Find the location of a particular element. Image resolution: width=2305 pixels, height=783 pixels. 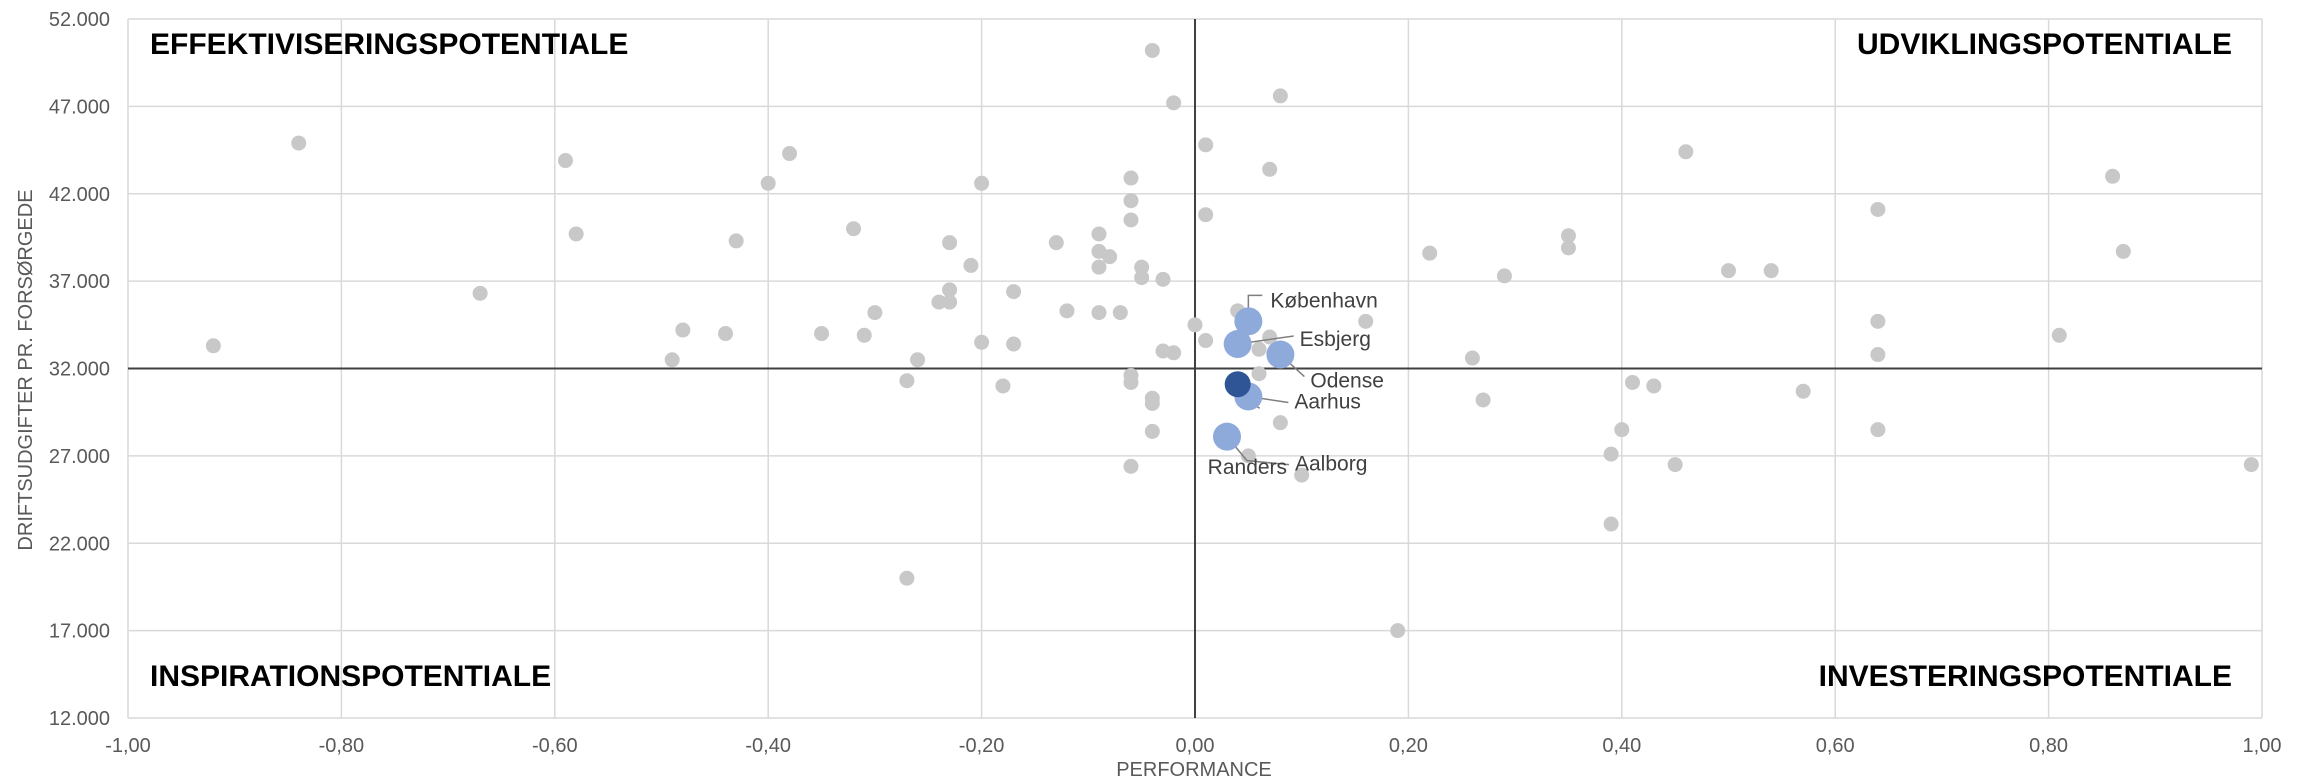

y-tick-label: 42.000 is located at coordinates (79, 195).